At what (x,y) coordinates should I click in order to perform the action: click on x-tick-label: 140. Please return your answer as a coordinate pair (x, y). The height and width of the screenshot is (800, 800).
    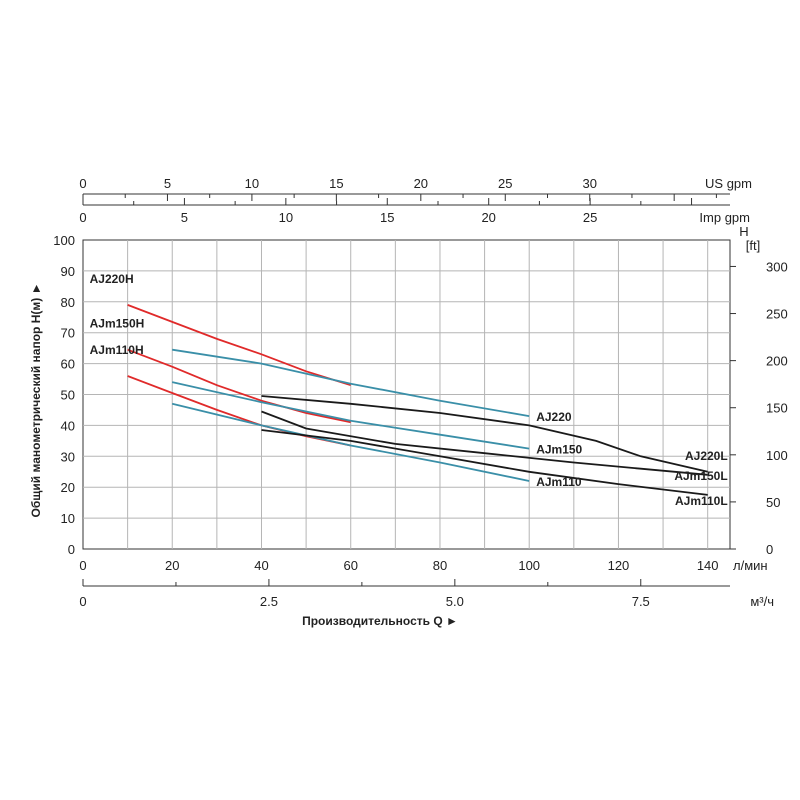
    Looking at the image, I should click on (708, 565).